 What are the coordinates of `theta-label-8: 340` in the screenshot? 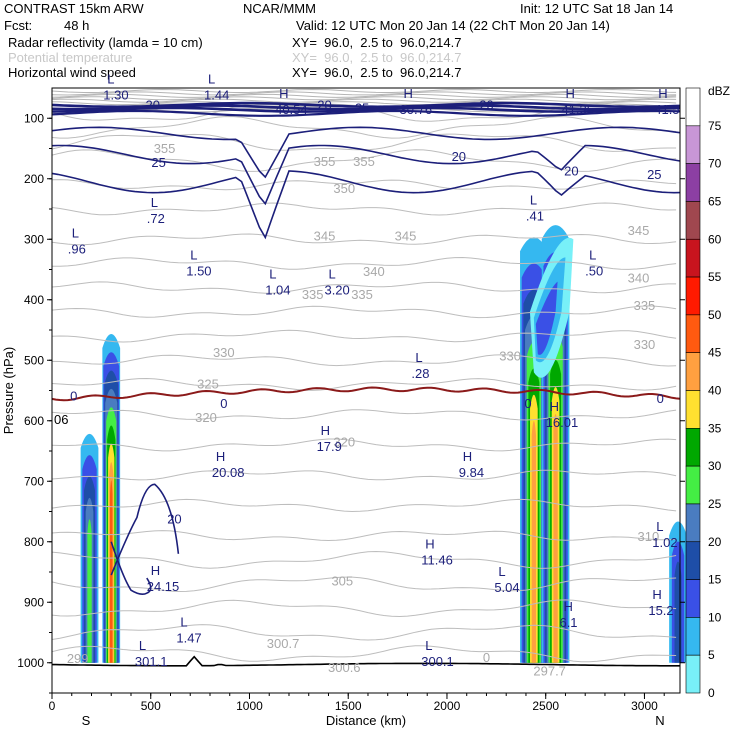 It's located at (639, 278).